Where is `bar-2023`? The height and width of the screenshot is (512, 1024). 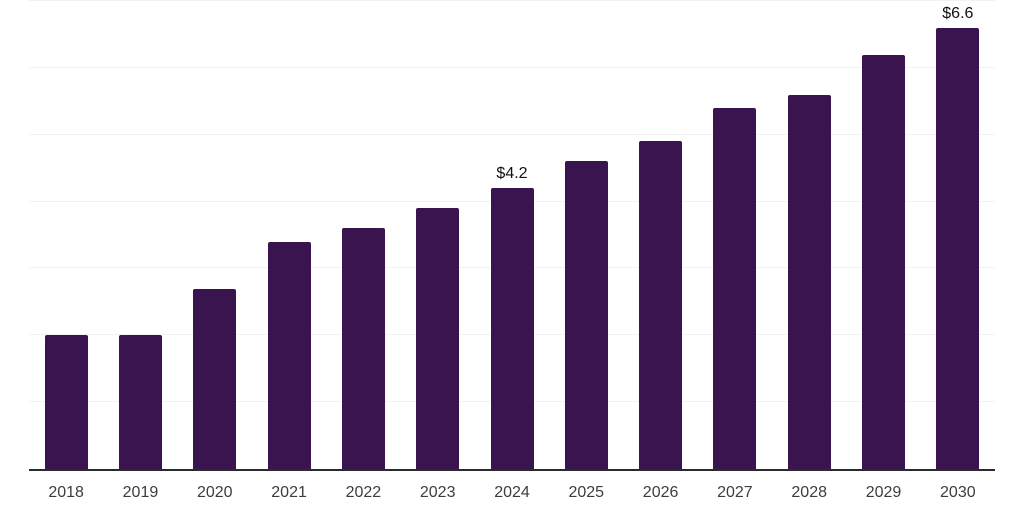 bar-2023 is located at coordinates (438, 338).